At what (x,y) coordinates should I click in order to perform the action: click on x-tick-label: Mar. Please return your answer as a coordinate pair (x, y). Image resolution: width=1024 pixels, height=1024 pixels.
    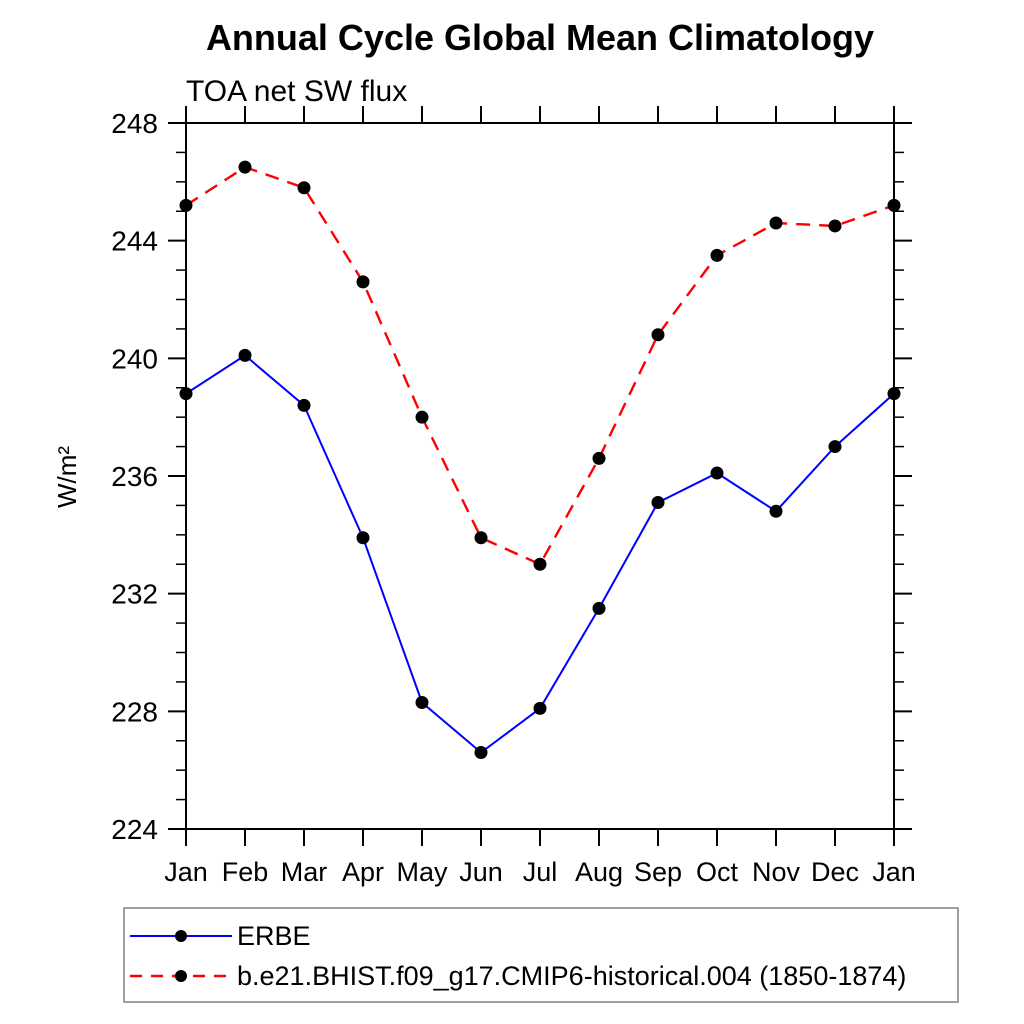
    Looking at the image, I should click on (304, 872).